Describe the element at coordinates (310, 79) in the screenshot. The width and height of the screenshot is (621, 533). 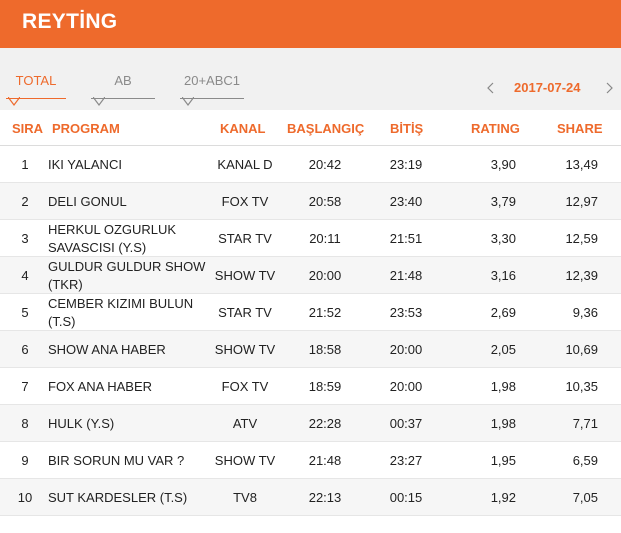
I see `tab-bar: TOTAL AB 20+ABC1 2017-07-24` at that location.